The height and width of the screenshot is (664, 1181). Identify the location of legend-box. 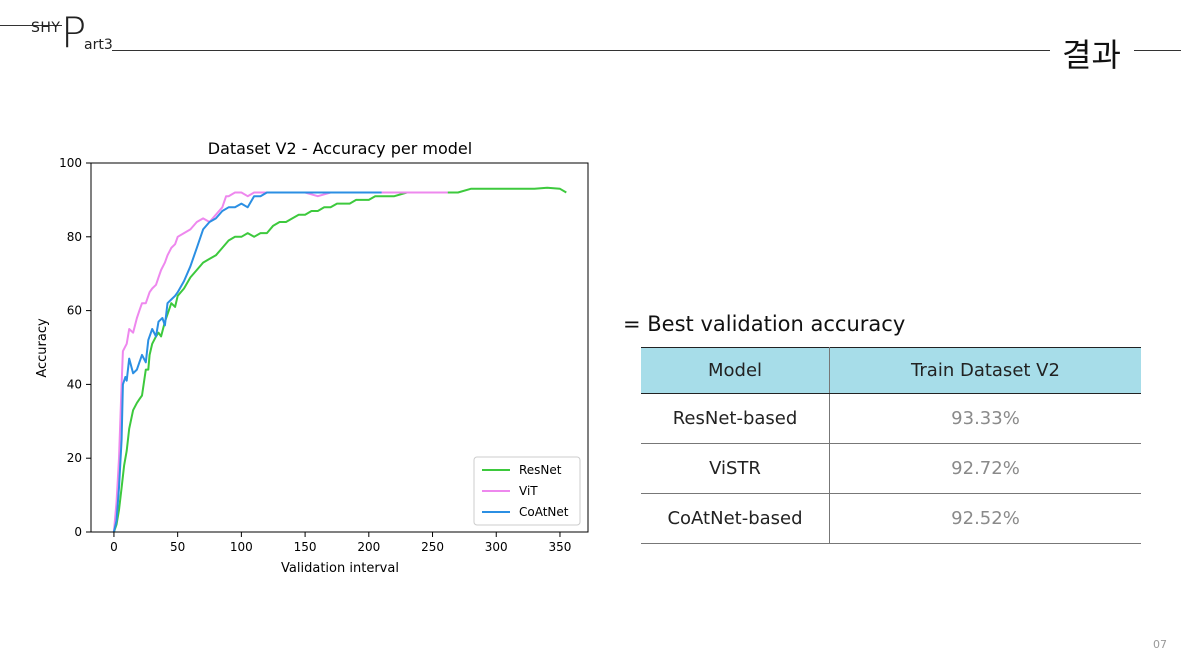
(527, 491).